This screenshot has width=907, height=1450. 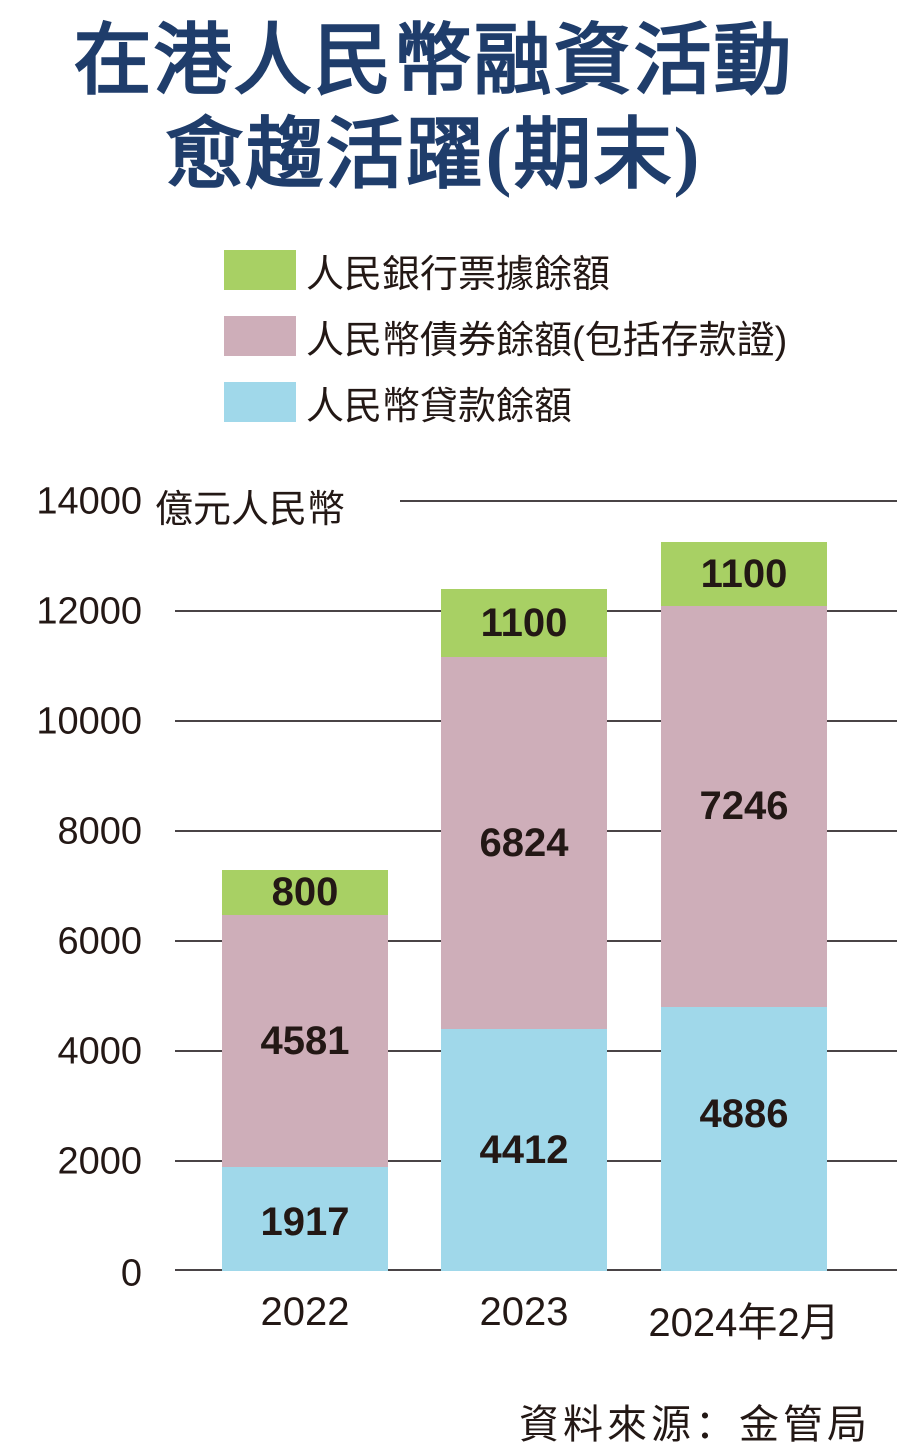 What do you see at coordinates (99, 831) in the screenshot?
I see `y-tick-8000: 8000` at bounding box center [99, 831].